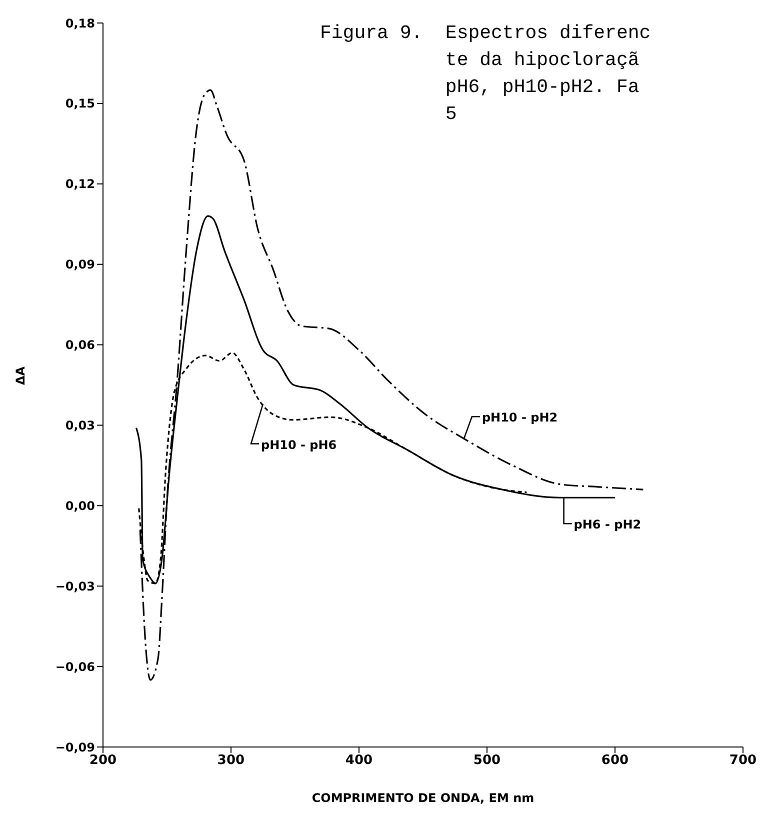 The width and height of the screenshot is (768, 820). Describe the element at coordinates (80, 23) in the screenshot. I see `y-tick-label: 0,18` at that location.